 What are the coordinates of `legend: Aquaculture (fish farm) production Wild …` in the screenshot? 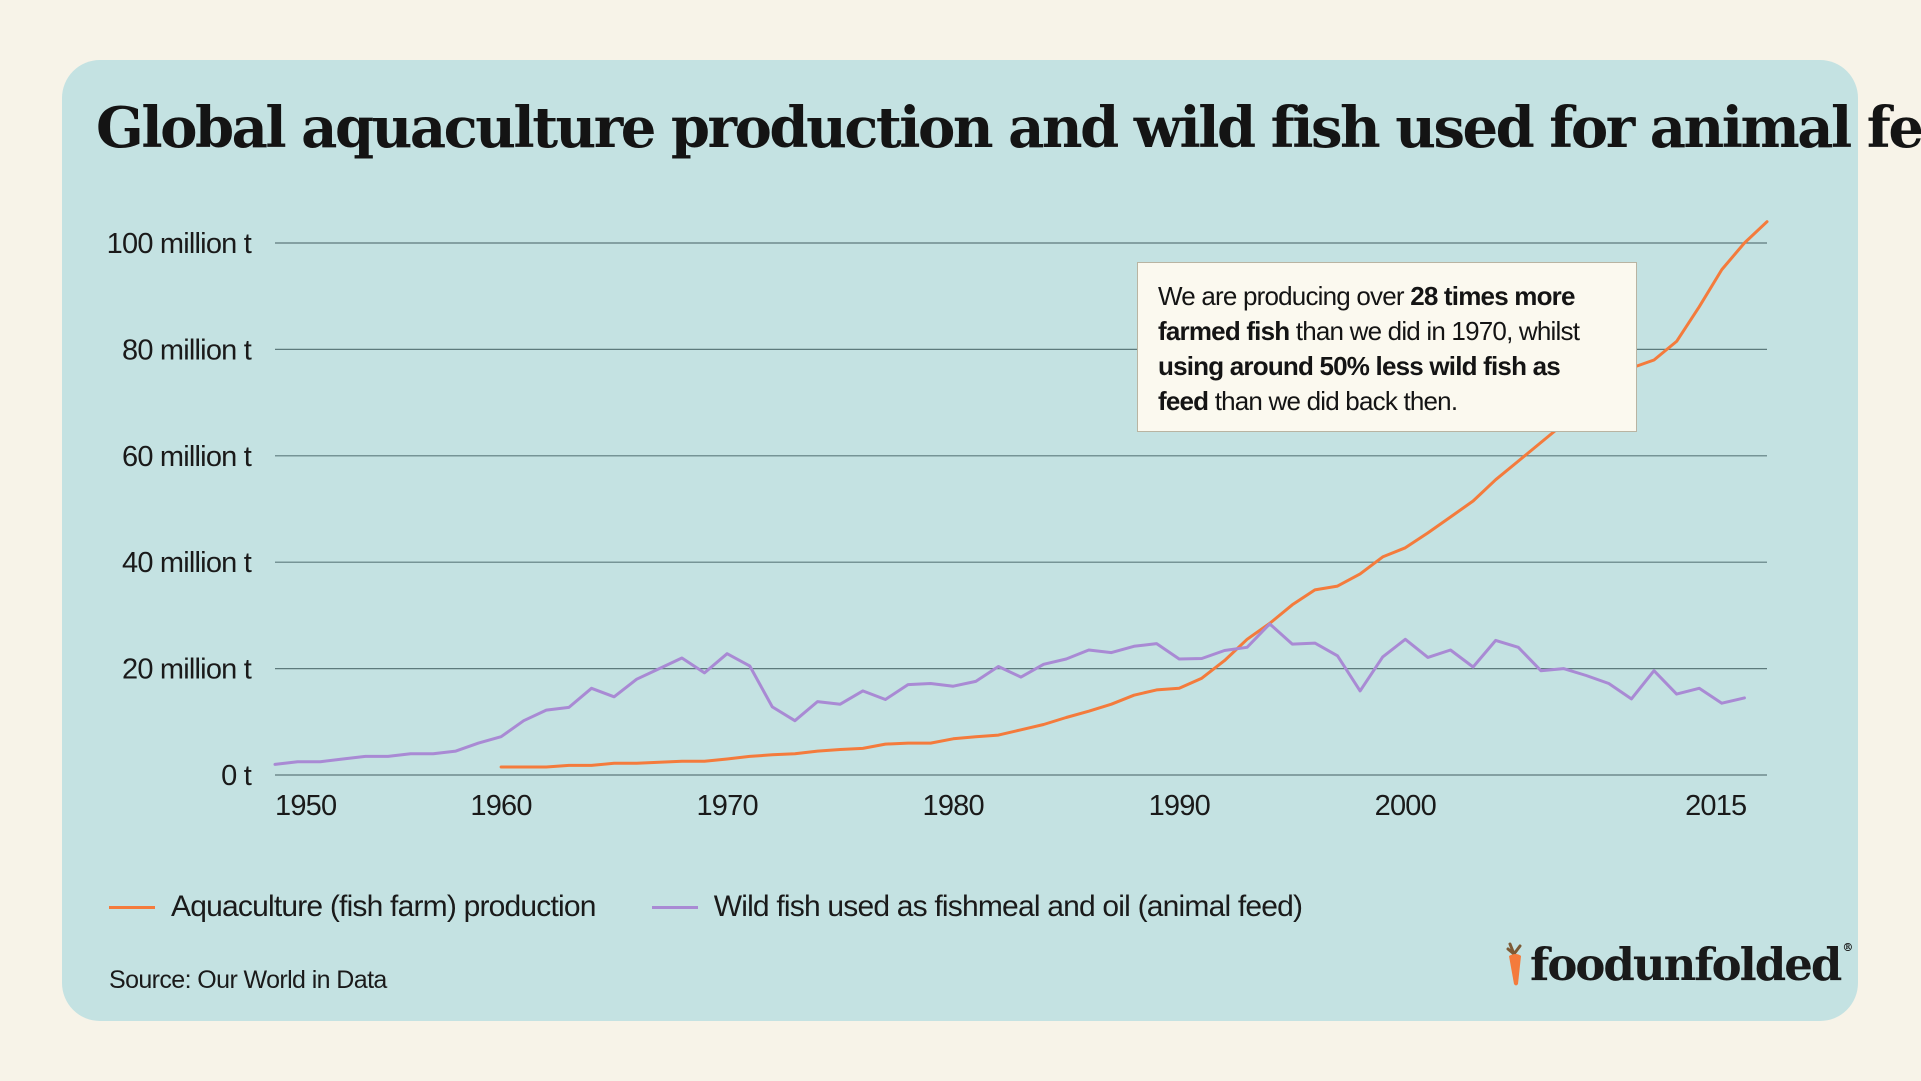 It's located at (733, 907).